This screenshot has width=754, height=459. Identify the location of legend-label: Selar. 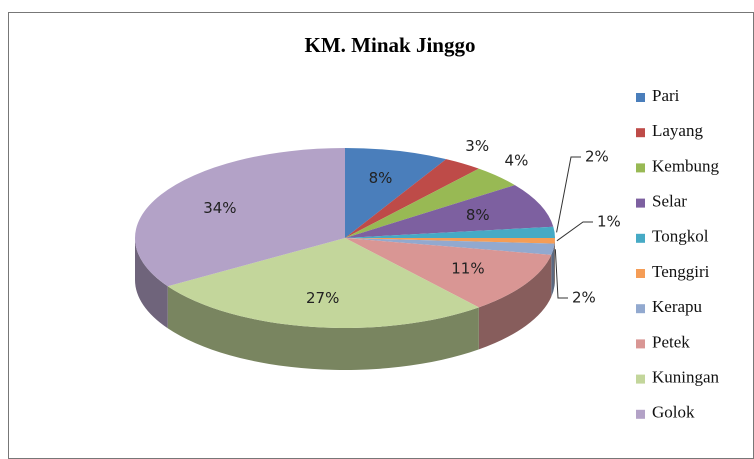
(669, 201).